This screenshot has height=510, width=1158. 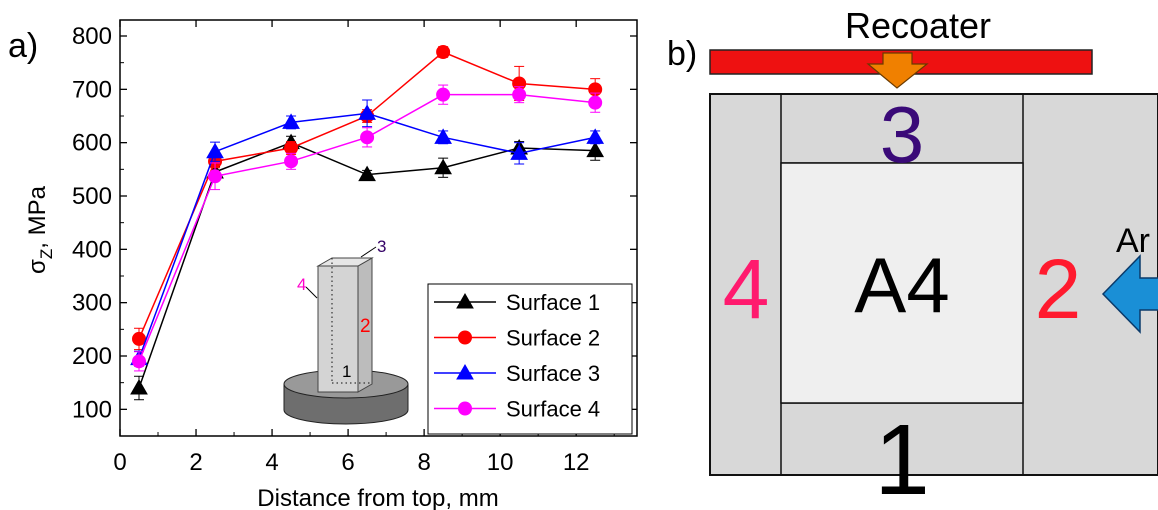 What do you see at coordinates (365, 326) in the screenshot?
I see `inset-label-2: 2` at bounding box center [365, 326].